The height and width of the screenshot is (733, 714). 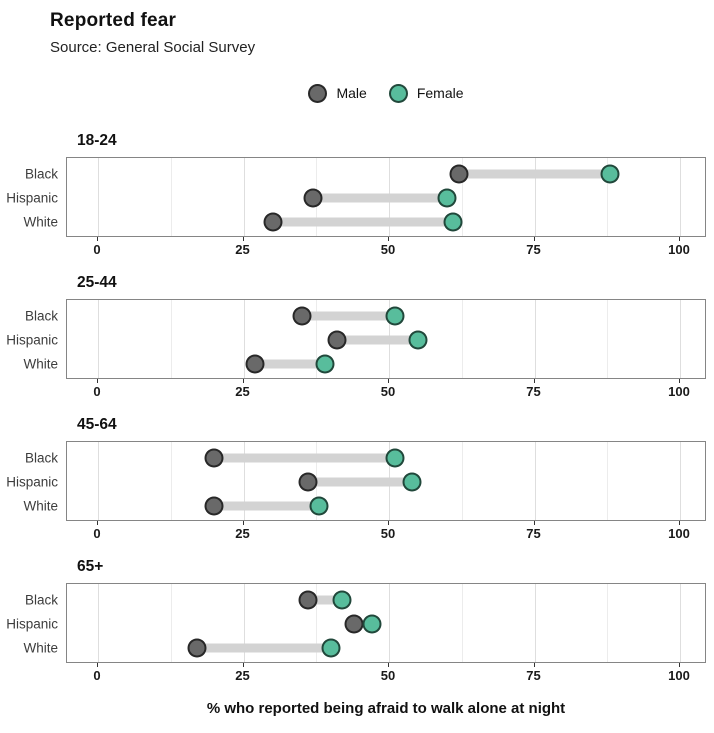 I want to click on legend-label: Female, so click(x=440, y=93).